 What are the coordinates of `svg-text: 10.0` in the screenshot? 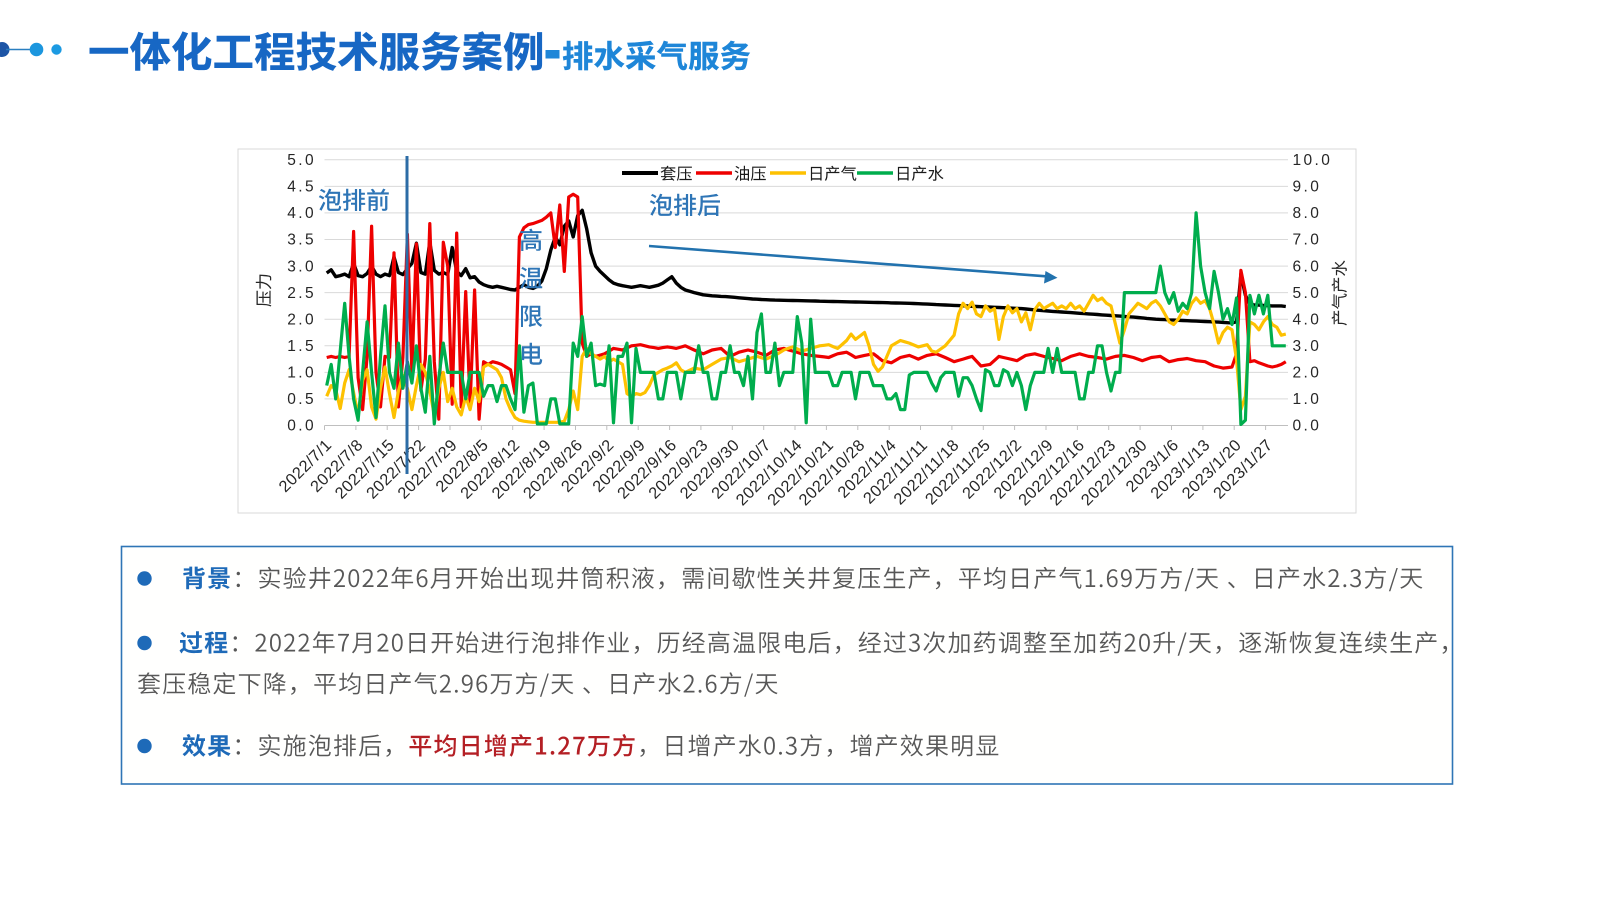 It's located at (1313, 160).